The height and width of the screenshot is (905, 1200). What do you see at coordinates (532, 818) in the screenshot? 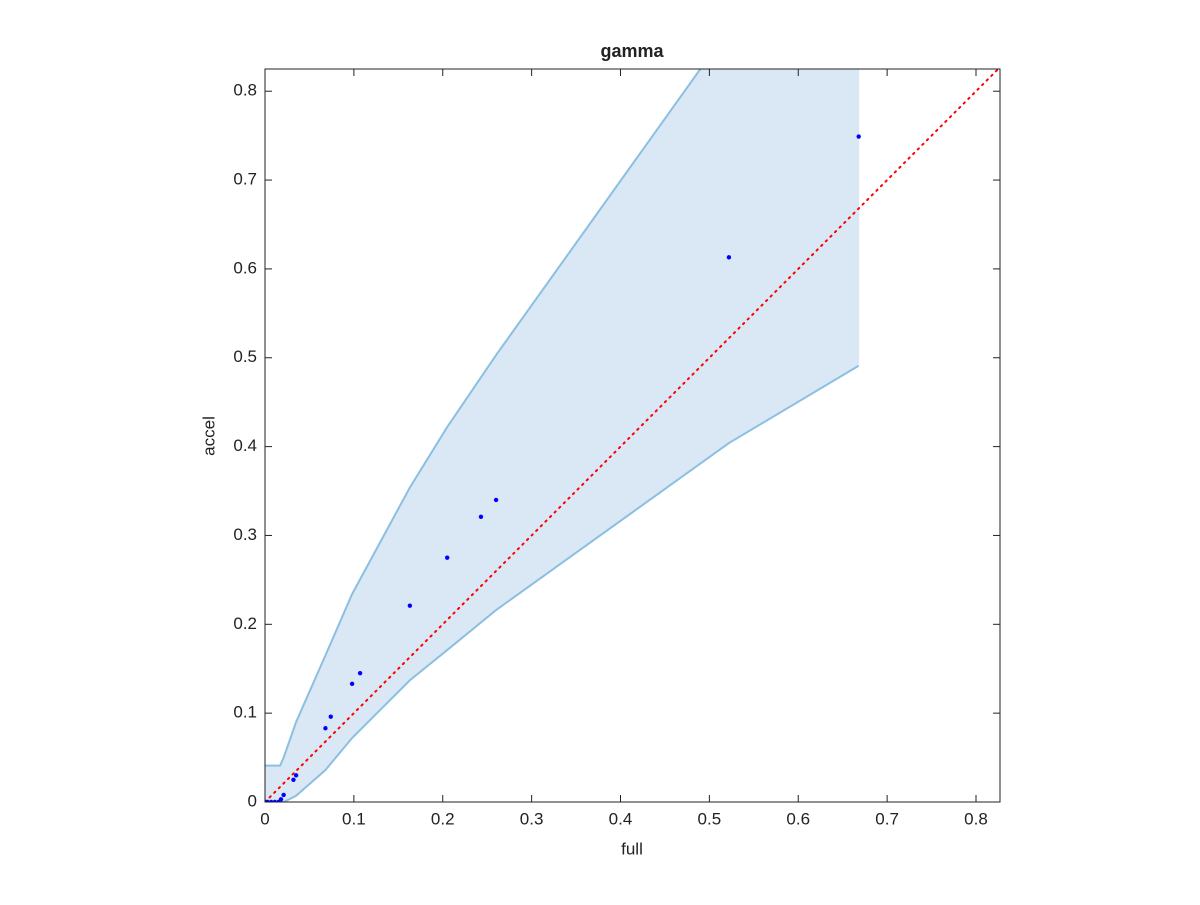
I see `x-tick-label: 0.3` at bounding box center [532, 818].